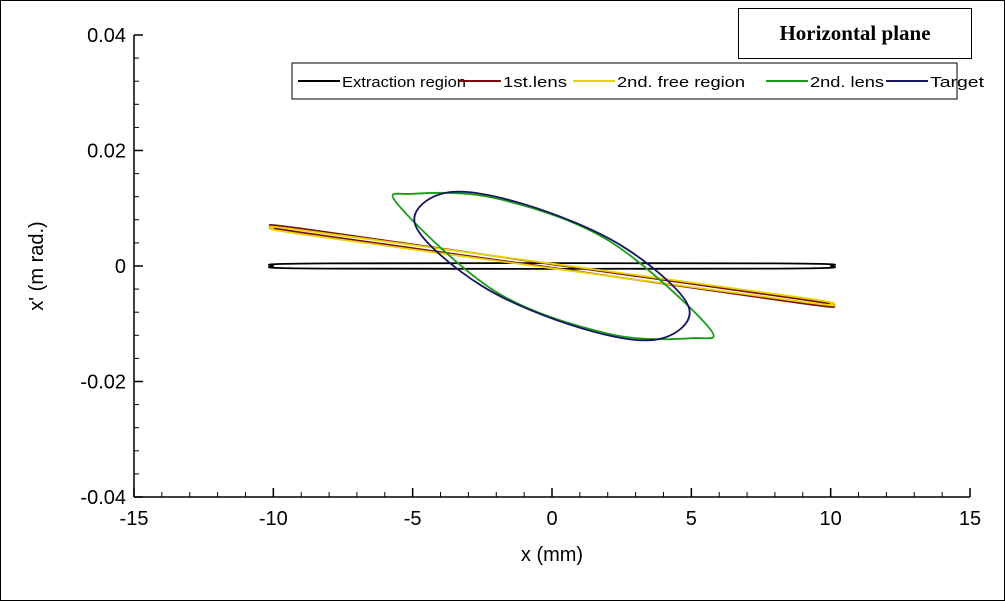 The height and width of the screenshot is (601, 1005). What do you see at coordinates (957, 82) in the screenshot?
I see `legend-label: Target` at bounding box center [957, 82].